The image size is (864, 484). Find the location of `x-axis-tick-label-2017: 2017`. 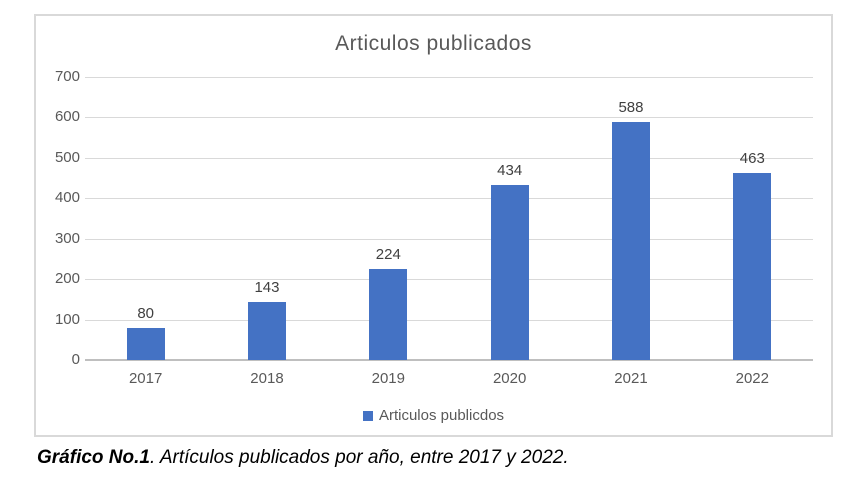

x-axis-tick-label-2017: 2017 is located at coordinates (145, 378).